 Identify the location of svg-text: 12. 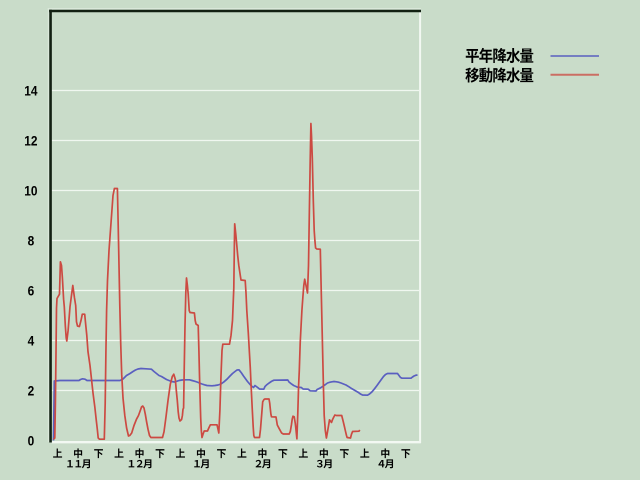
(30, 141).